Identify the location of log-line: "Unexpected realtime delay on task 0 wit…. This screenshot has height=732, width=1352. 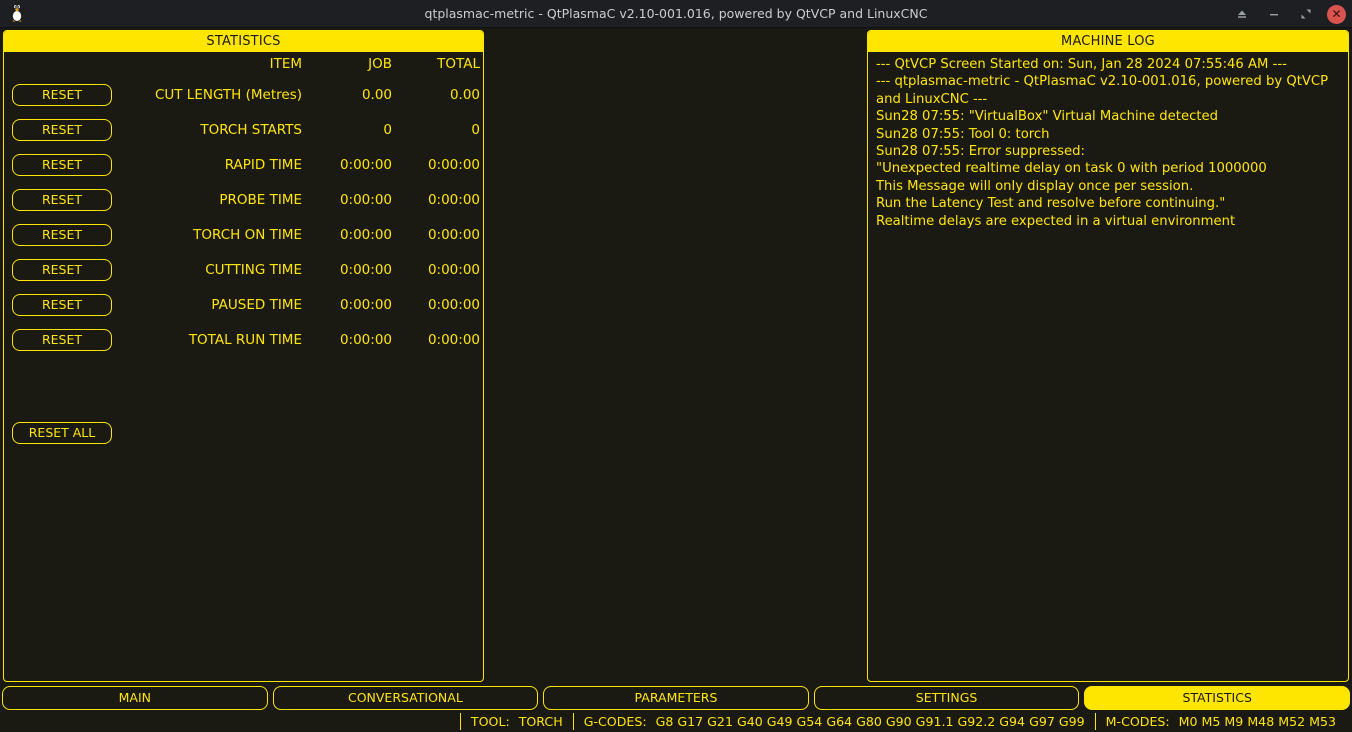
(1071, 169).